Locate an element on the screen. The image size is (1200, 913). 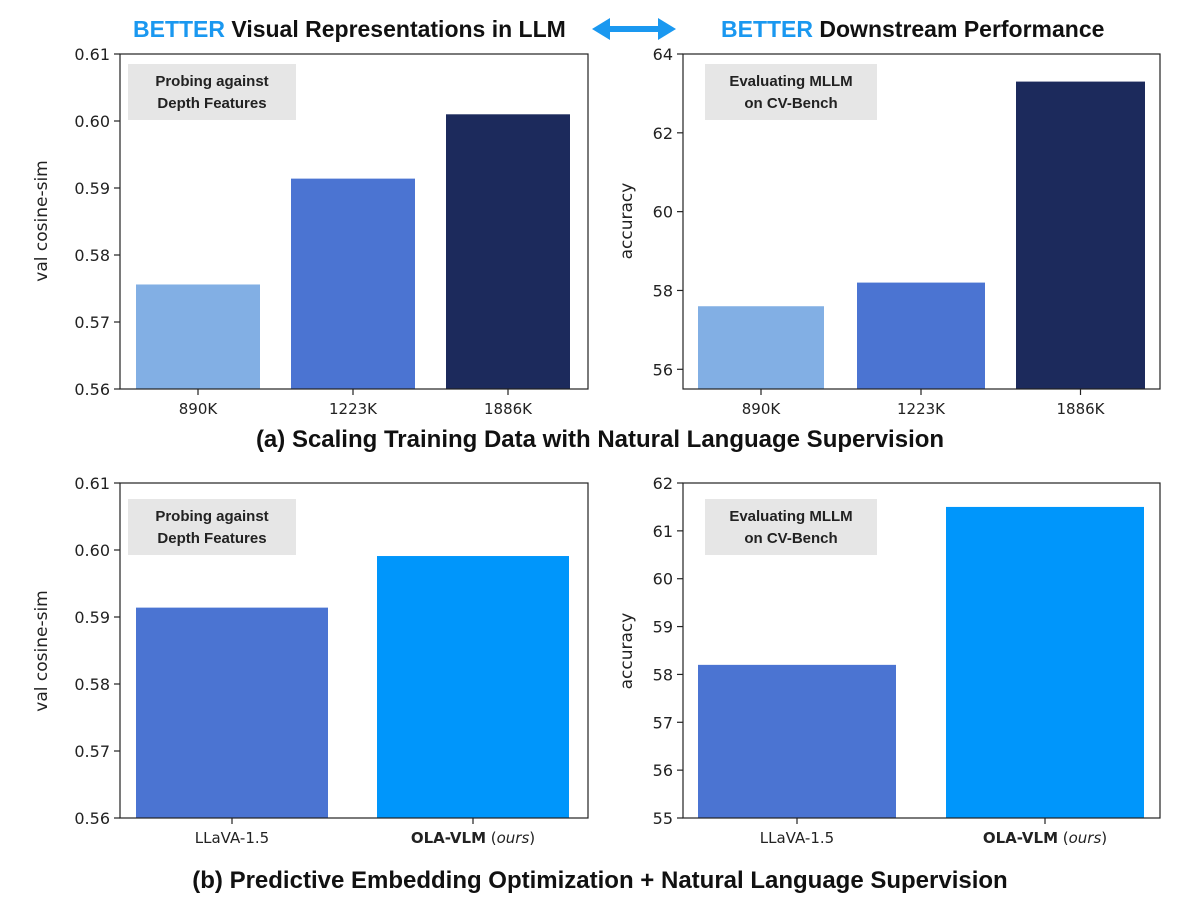
header-right-text: Downstream Performance is located at coordinates (958, 29).